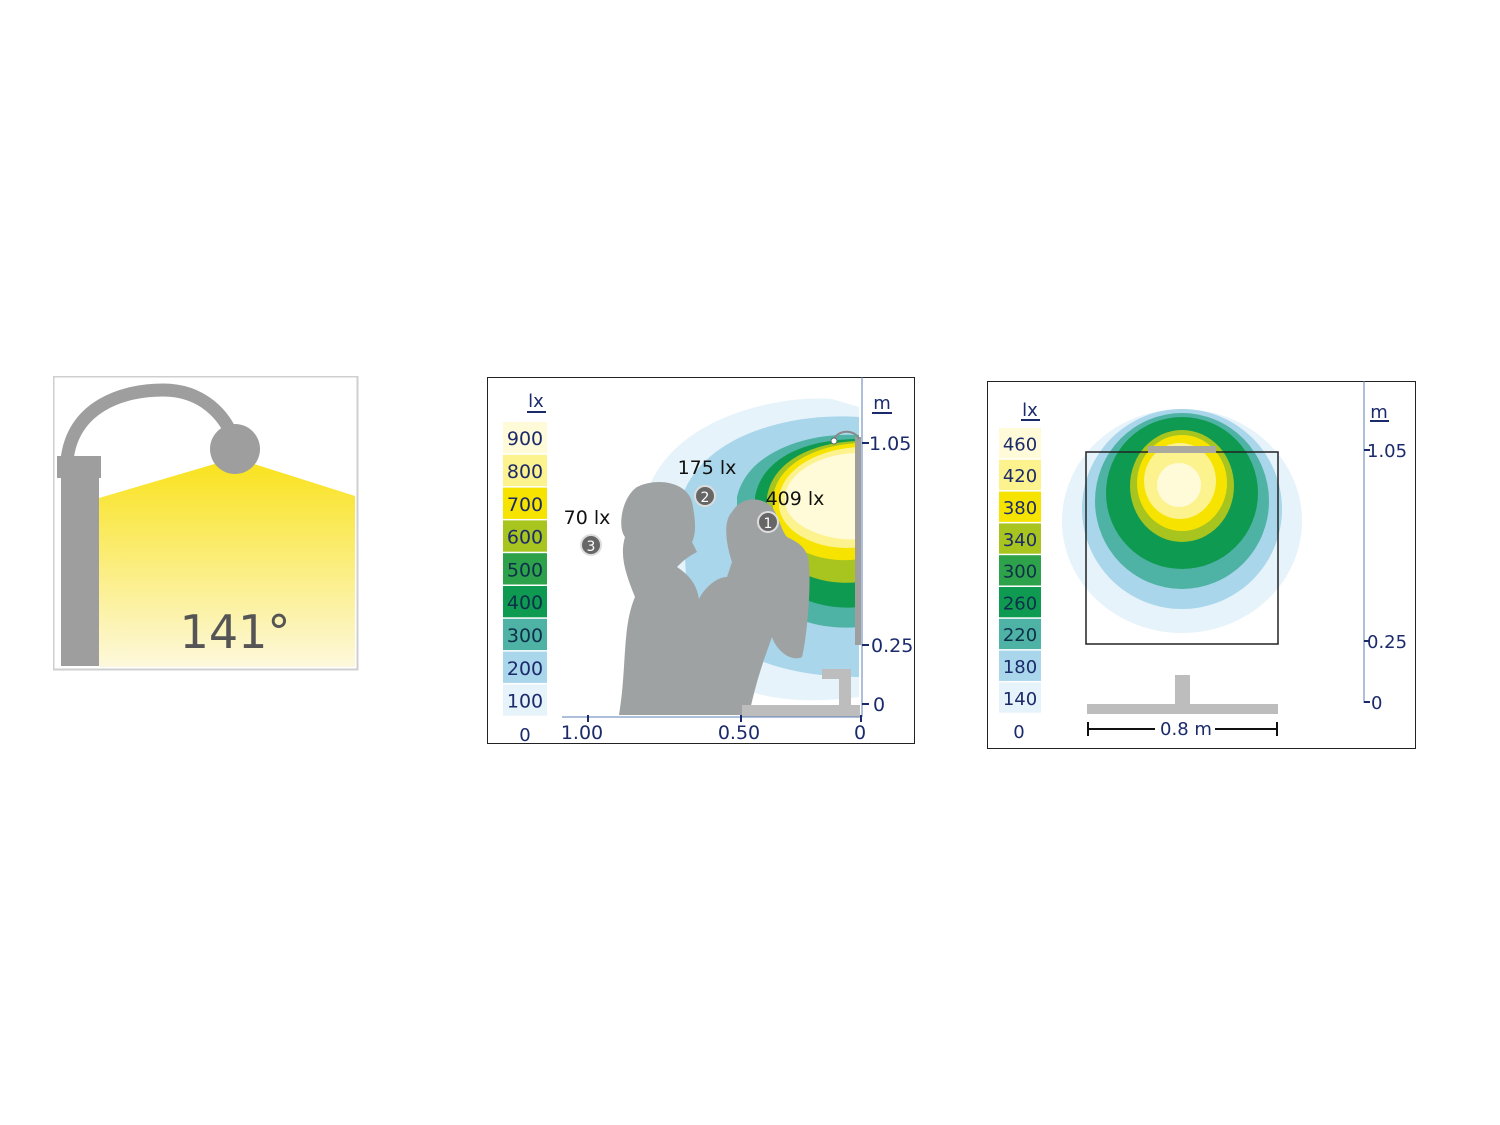 The image size is (1500, 1125). What do you see at coordinates (707, 468) in the screenshot?
I see `point-2-label: 175 lx` at bounding box center [707, 468].